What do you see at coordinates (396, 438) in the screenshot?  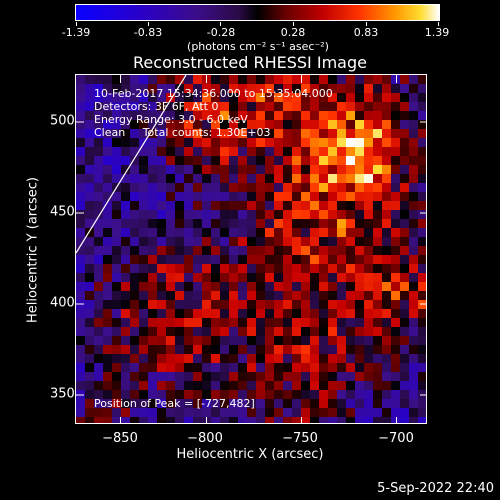 I see `x-tick-label: −700` at bounding box center [396, 438].